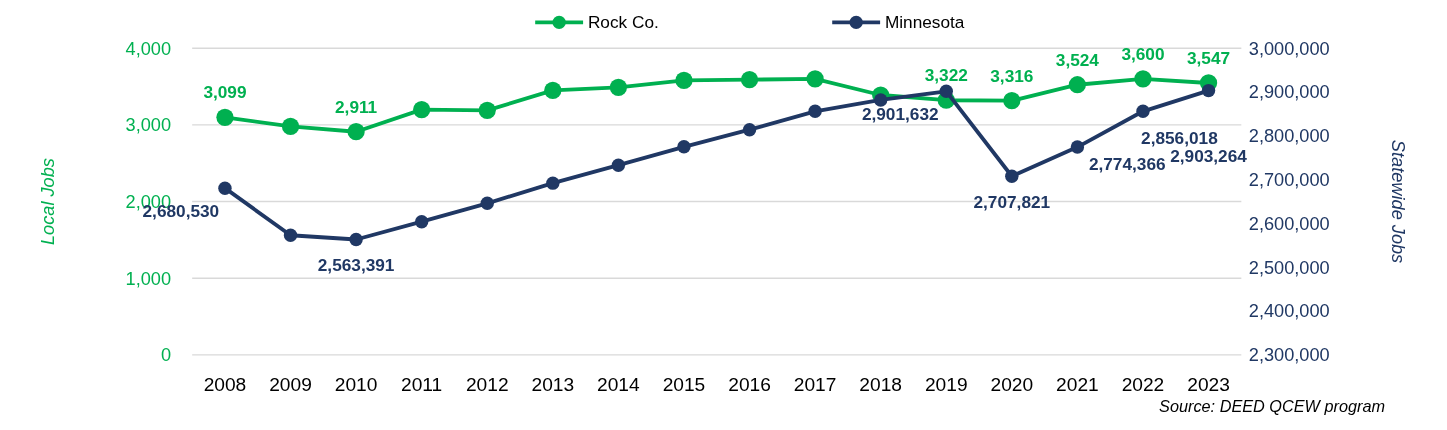 This screenshot has height=430, width=1447. What do you see at coordinates (1077, 385) in the screenshot?
I see `x-tick-label: 2021` at bounding box center [1077, 385].